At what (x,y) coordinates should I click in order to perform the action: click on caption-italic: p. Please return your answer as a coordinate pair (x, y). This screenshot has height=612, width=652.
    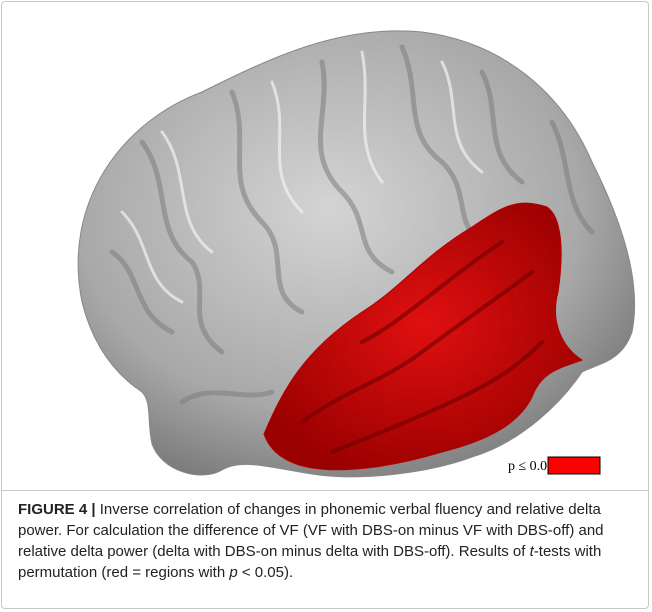
    Looking at the image, I should click on (233, 572).